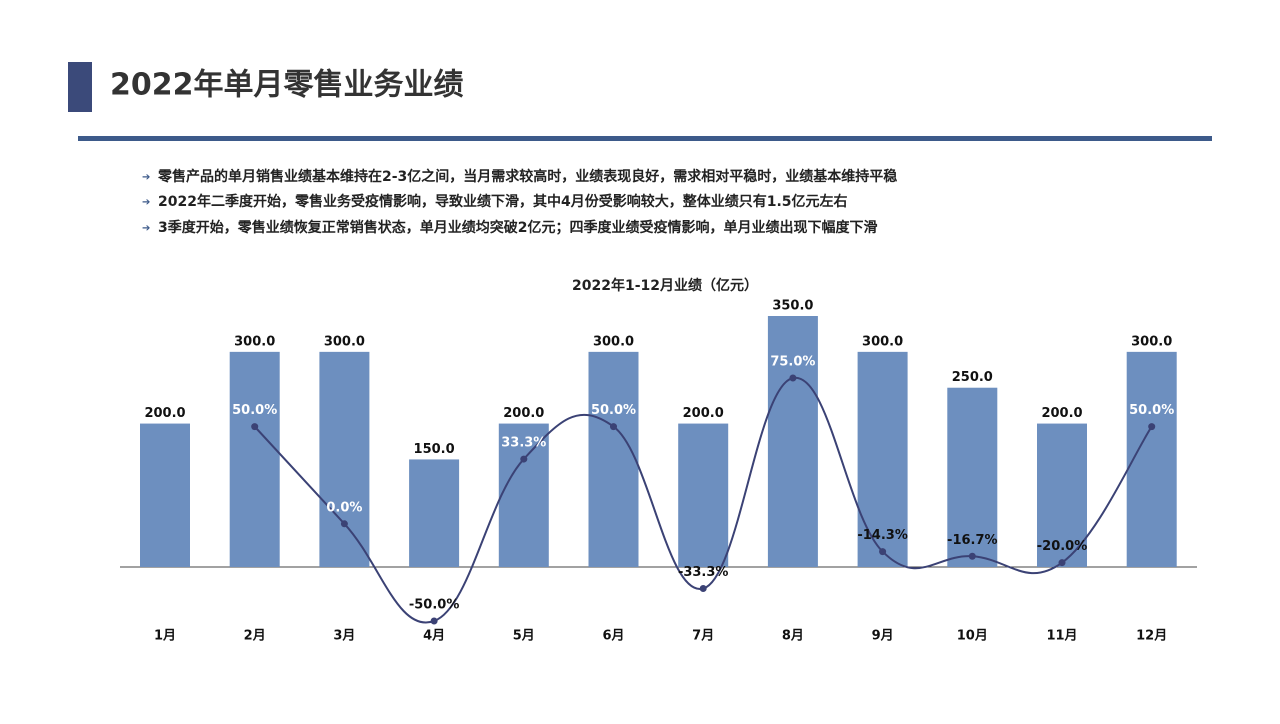 The width and height of the screenshot is (1280, 724). Describe the element at coordinates (434, 449) in the screenshot. I see `bar-label: 150.0` at that location.